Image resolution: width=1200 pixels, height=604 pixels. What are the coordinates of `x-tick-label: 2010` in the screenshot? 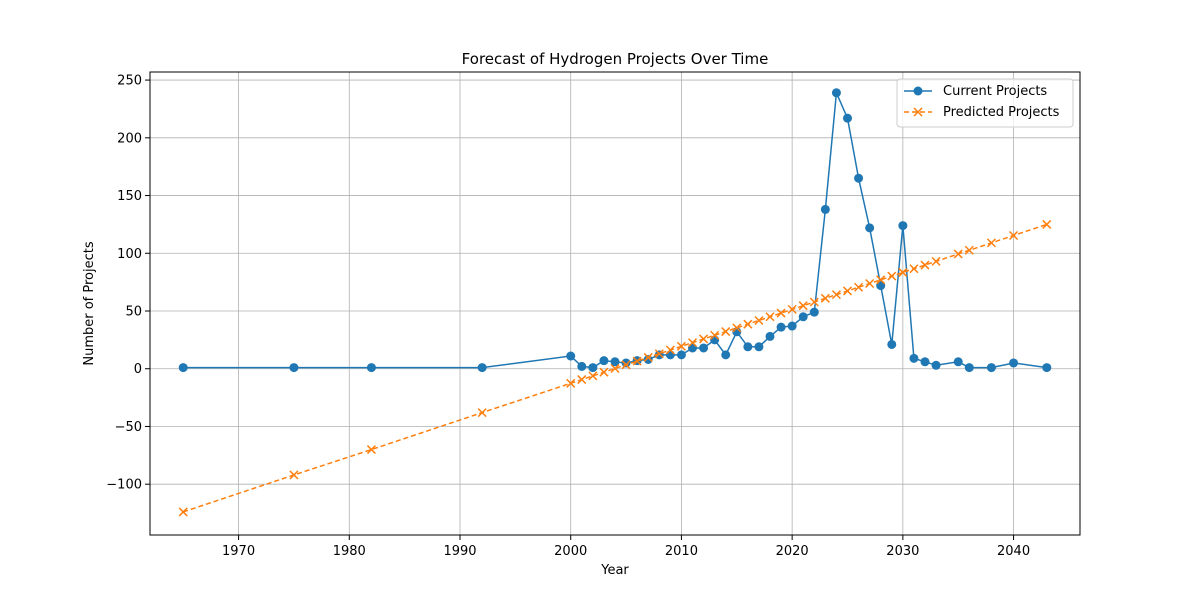 It's located at (681, 551).